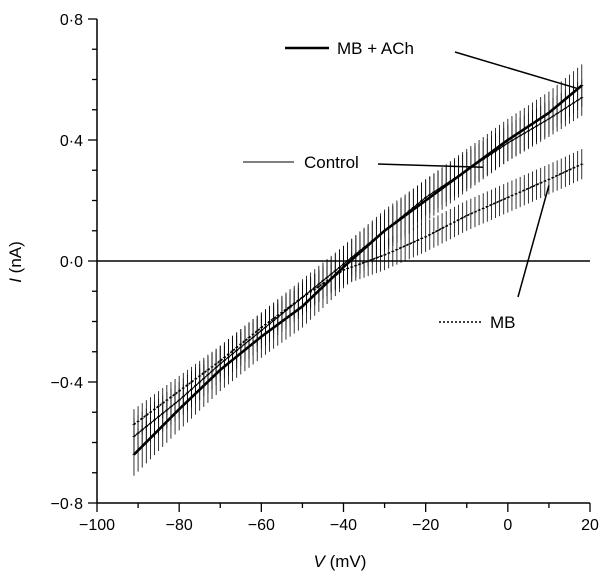 The width and height of the screenshot is (602, 572). Describe the element at coordinates (503, 322) in the screenshot. I see `legend-label: MB` at that location.